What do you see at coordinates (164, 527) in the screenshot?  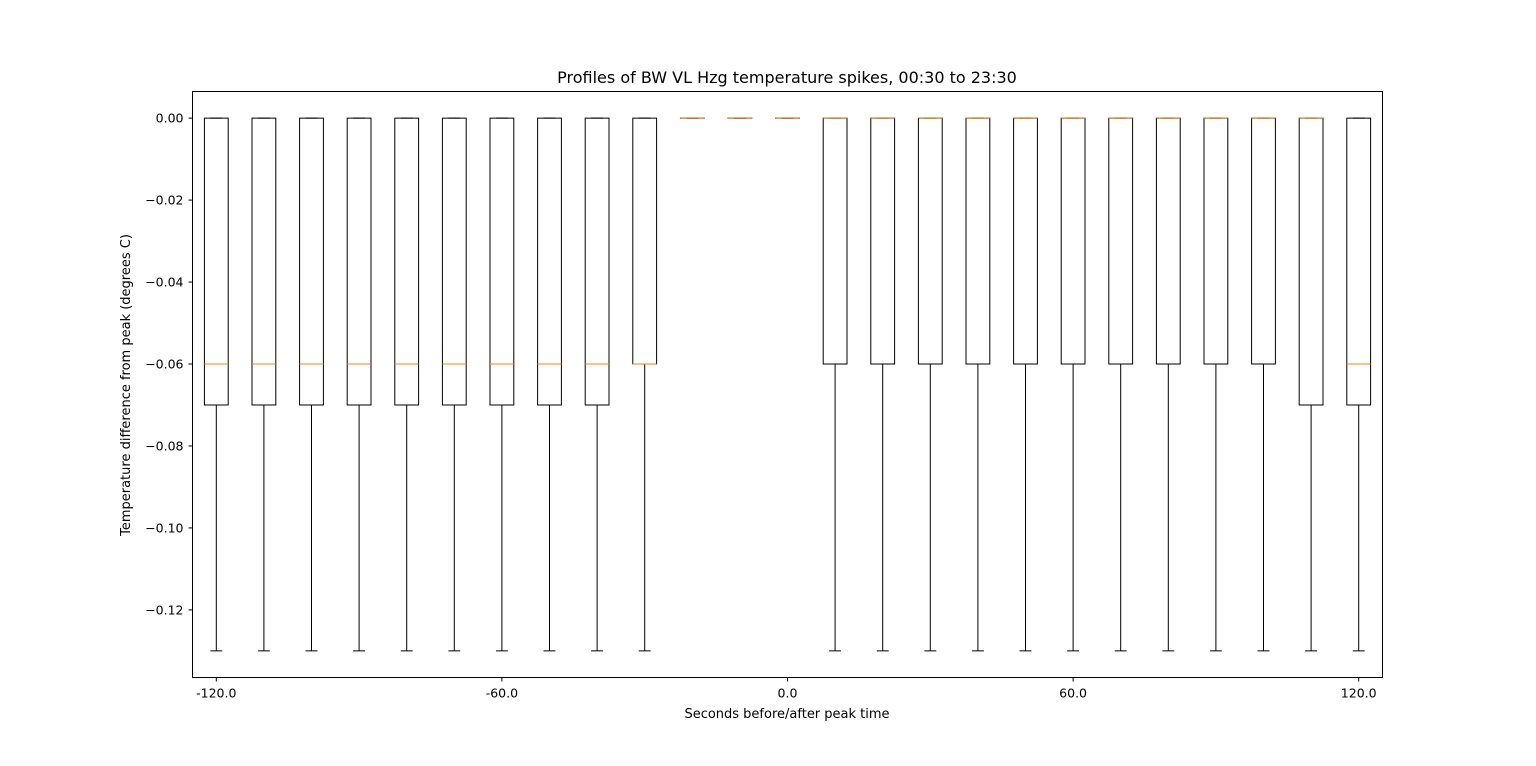 I see `y-tick-label: −0.10` at bounding box center [164, 527].